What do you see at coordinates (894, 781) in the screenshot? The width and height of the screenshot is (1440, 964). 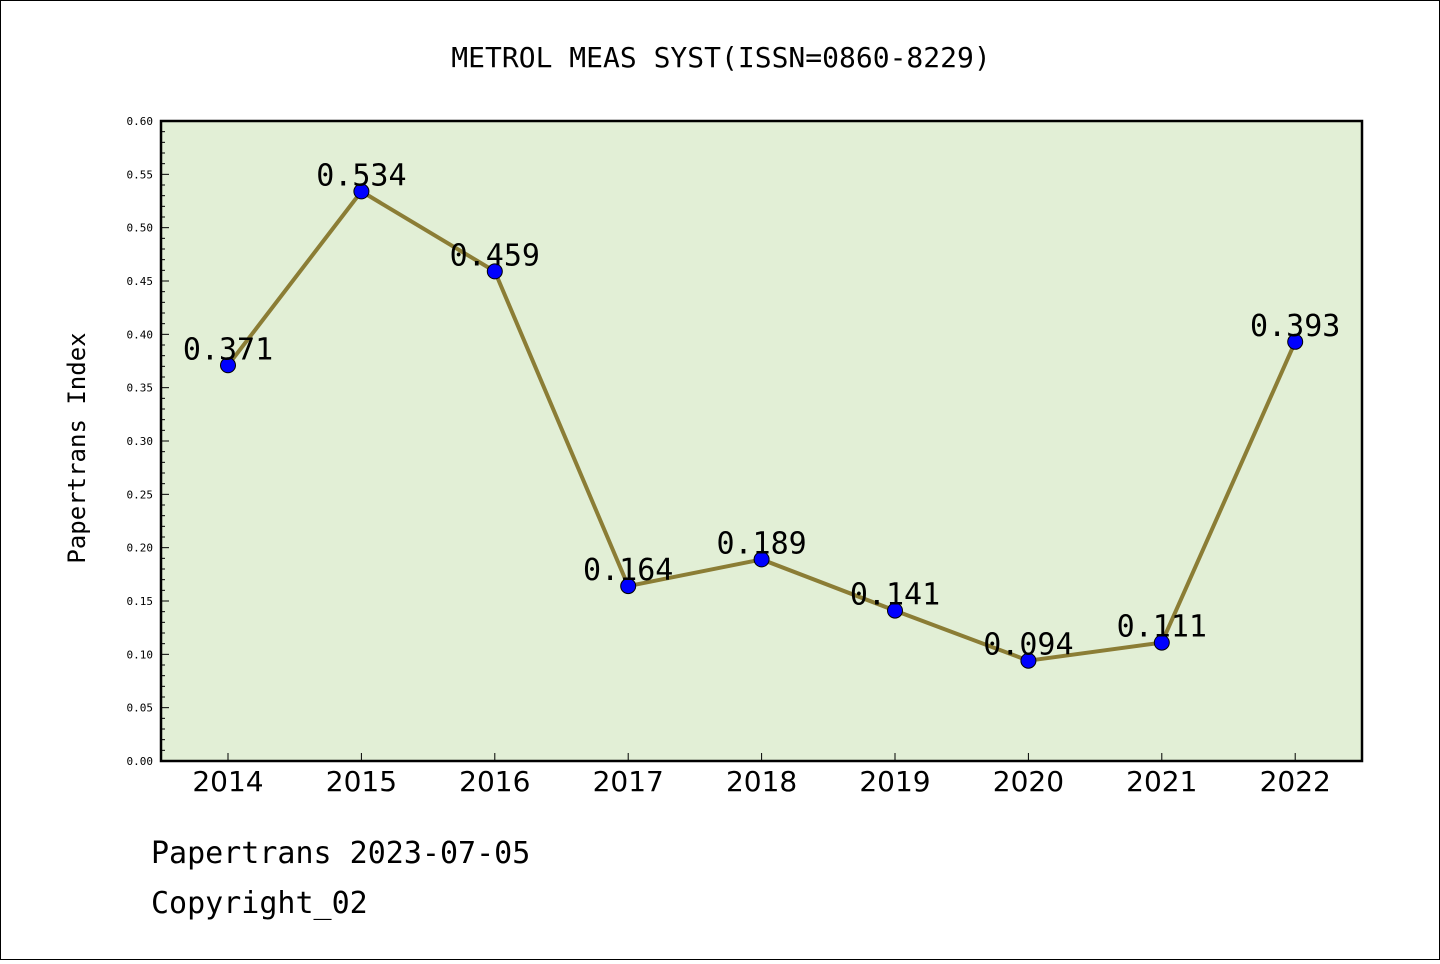 I see `x-tick-label: 2019` at bounding box center [894, 781].